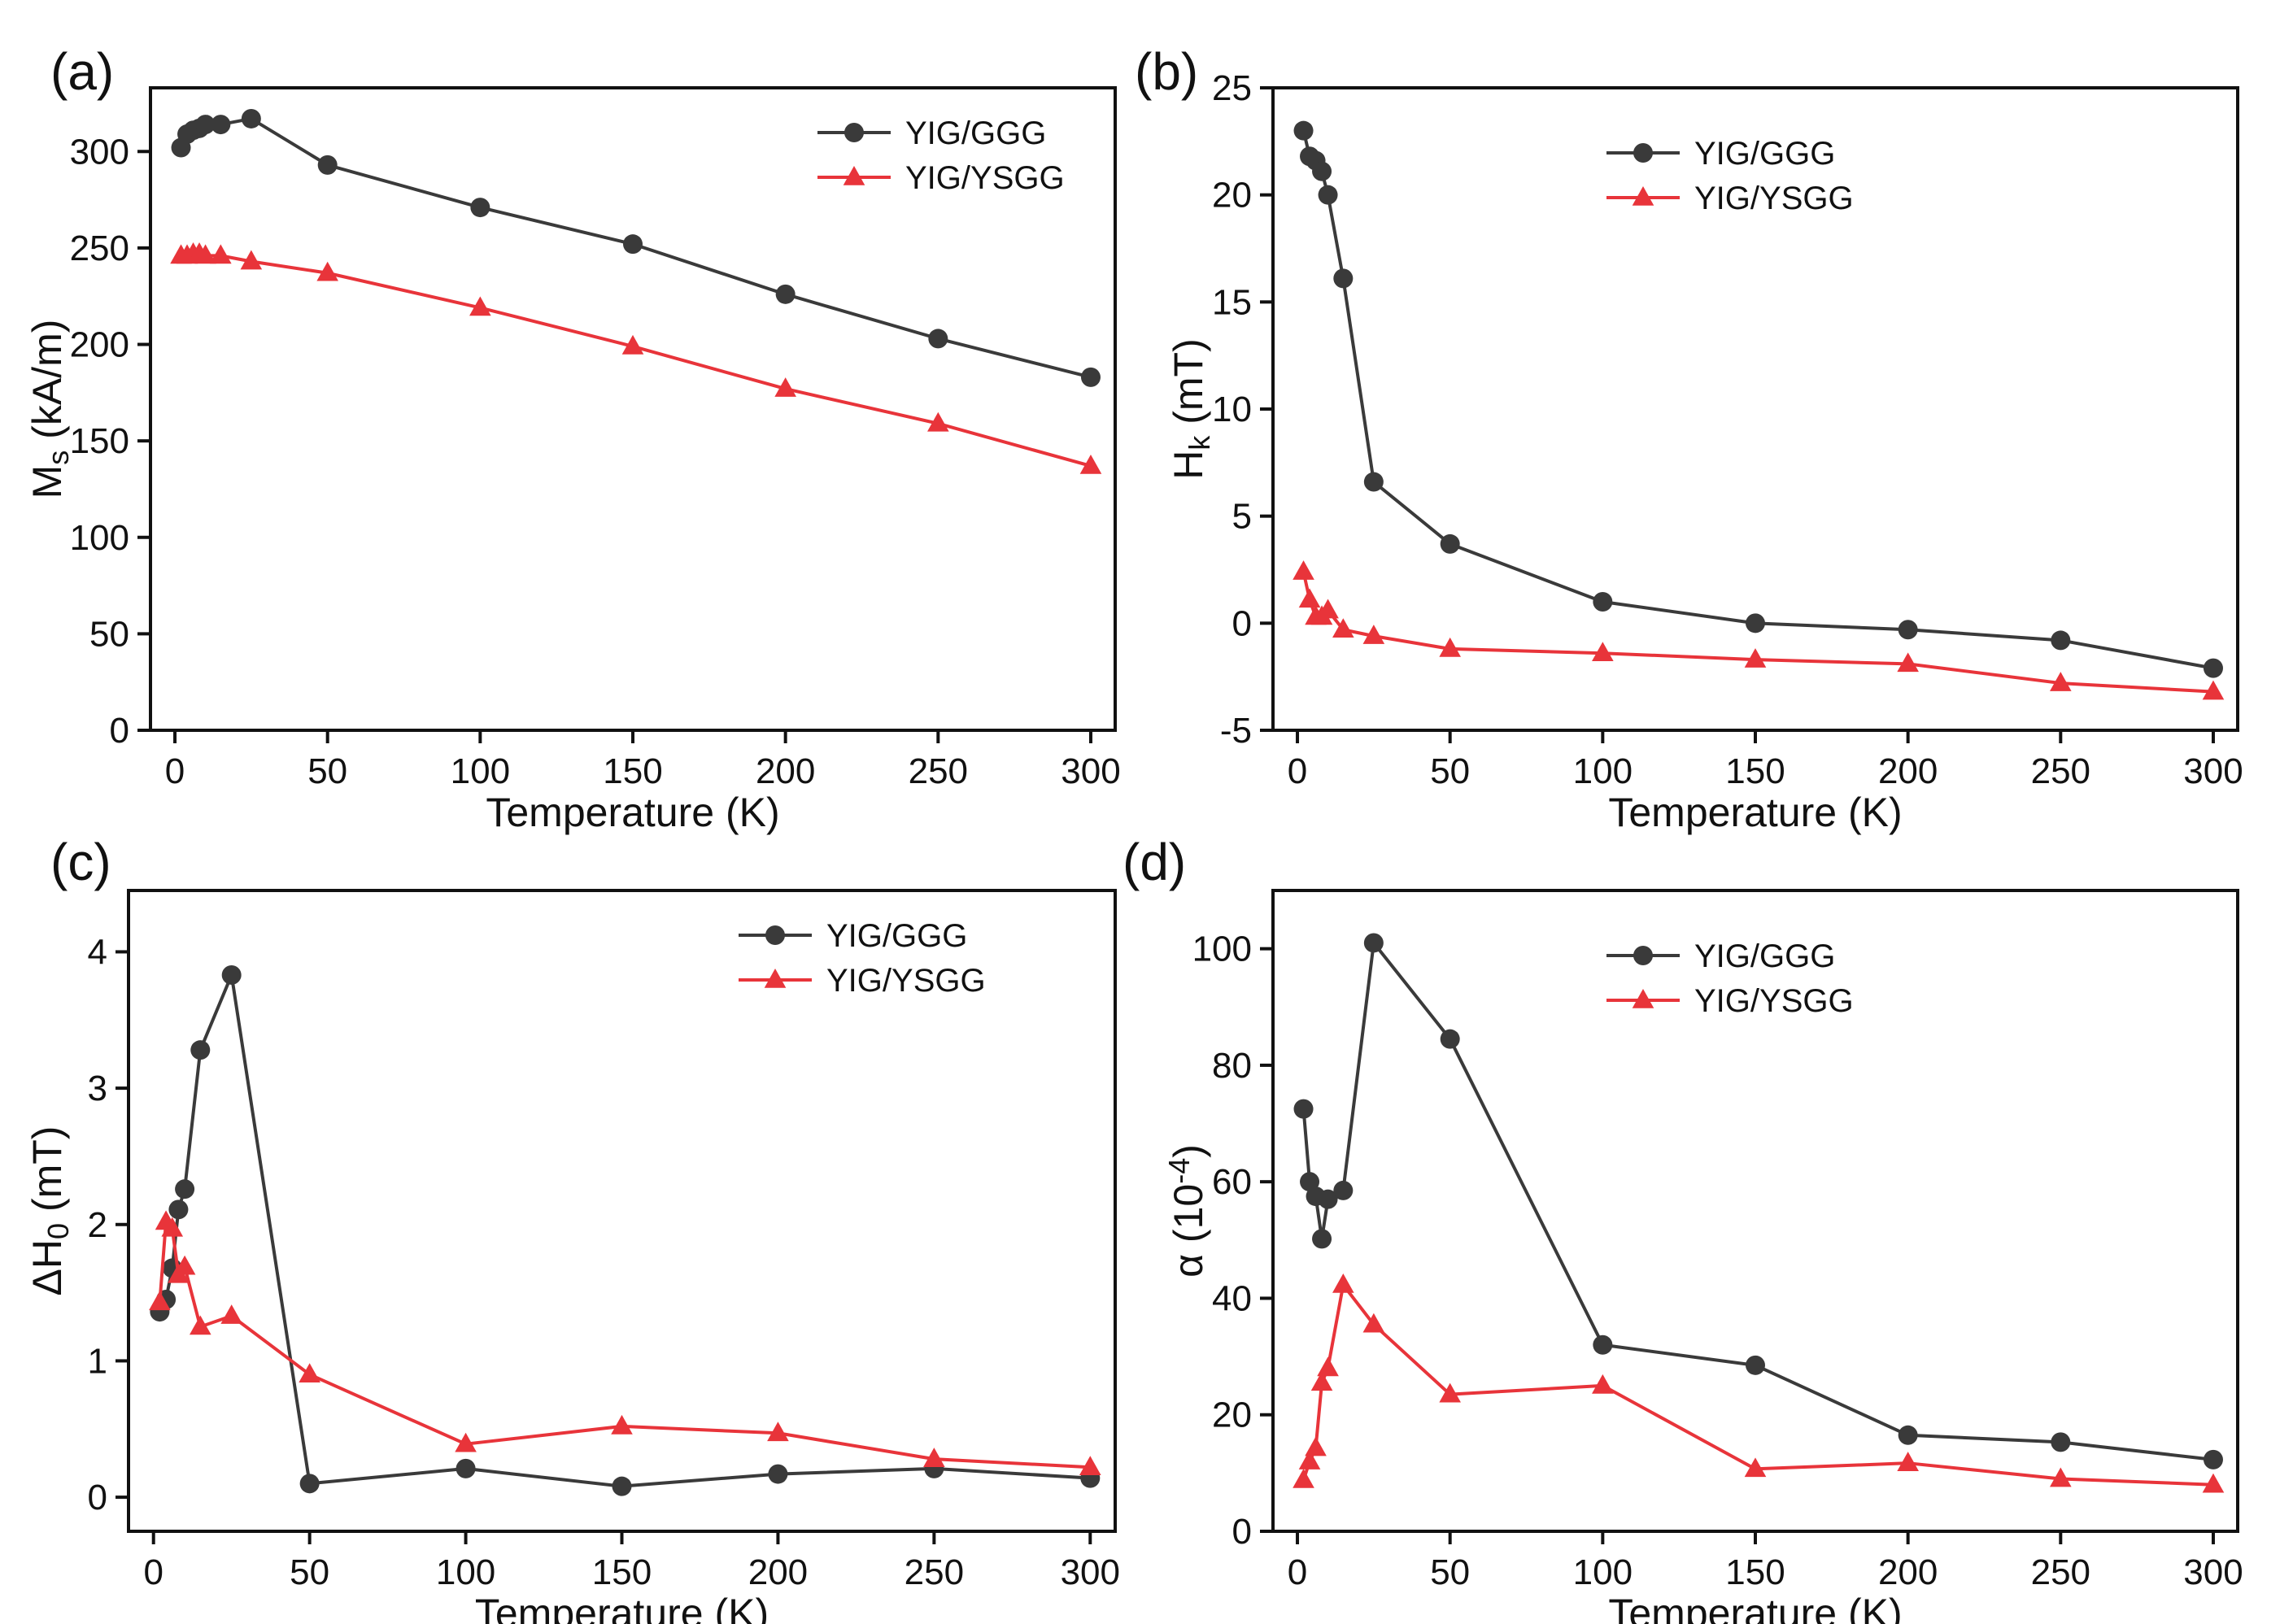 Image resolution: width=2293 pixels, height=1624 pixels. What do you see at coordinates (82, 71) in the screenshot?
I see `panel-label: (a)` at bounding box center [82, 71].